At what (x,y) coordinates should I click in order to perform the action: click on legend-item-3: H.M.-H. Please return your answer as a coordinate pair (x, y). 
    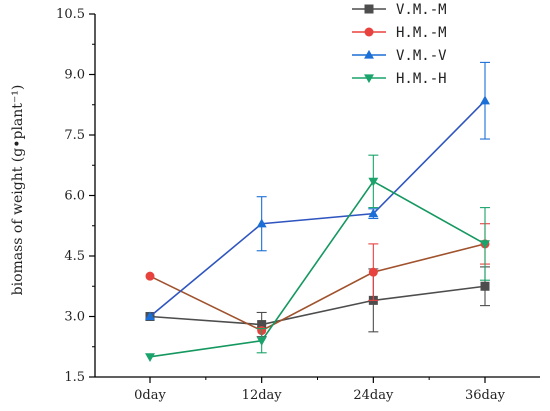
    Looking at the image, I should click on (399, 79).